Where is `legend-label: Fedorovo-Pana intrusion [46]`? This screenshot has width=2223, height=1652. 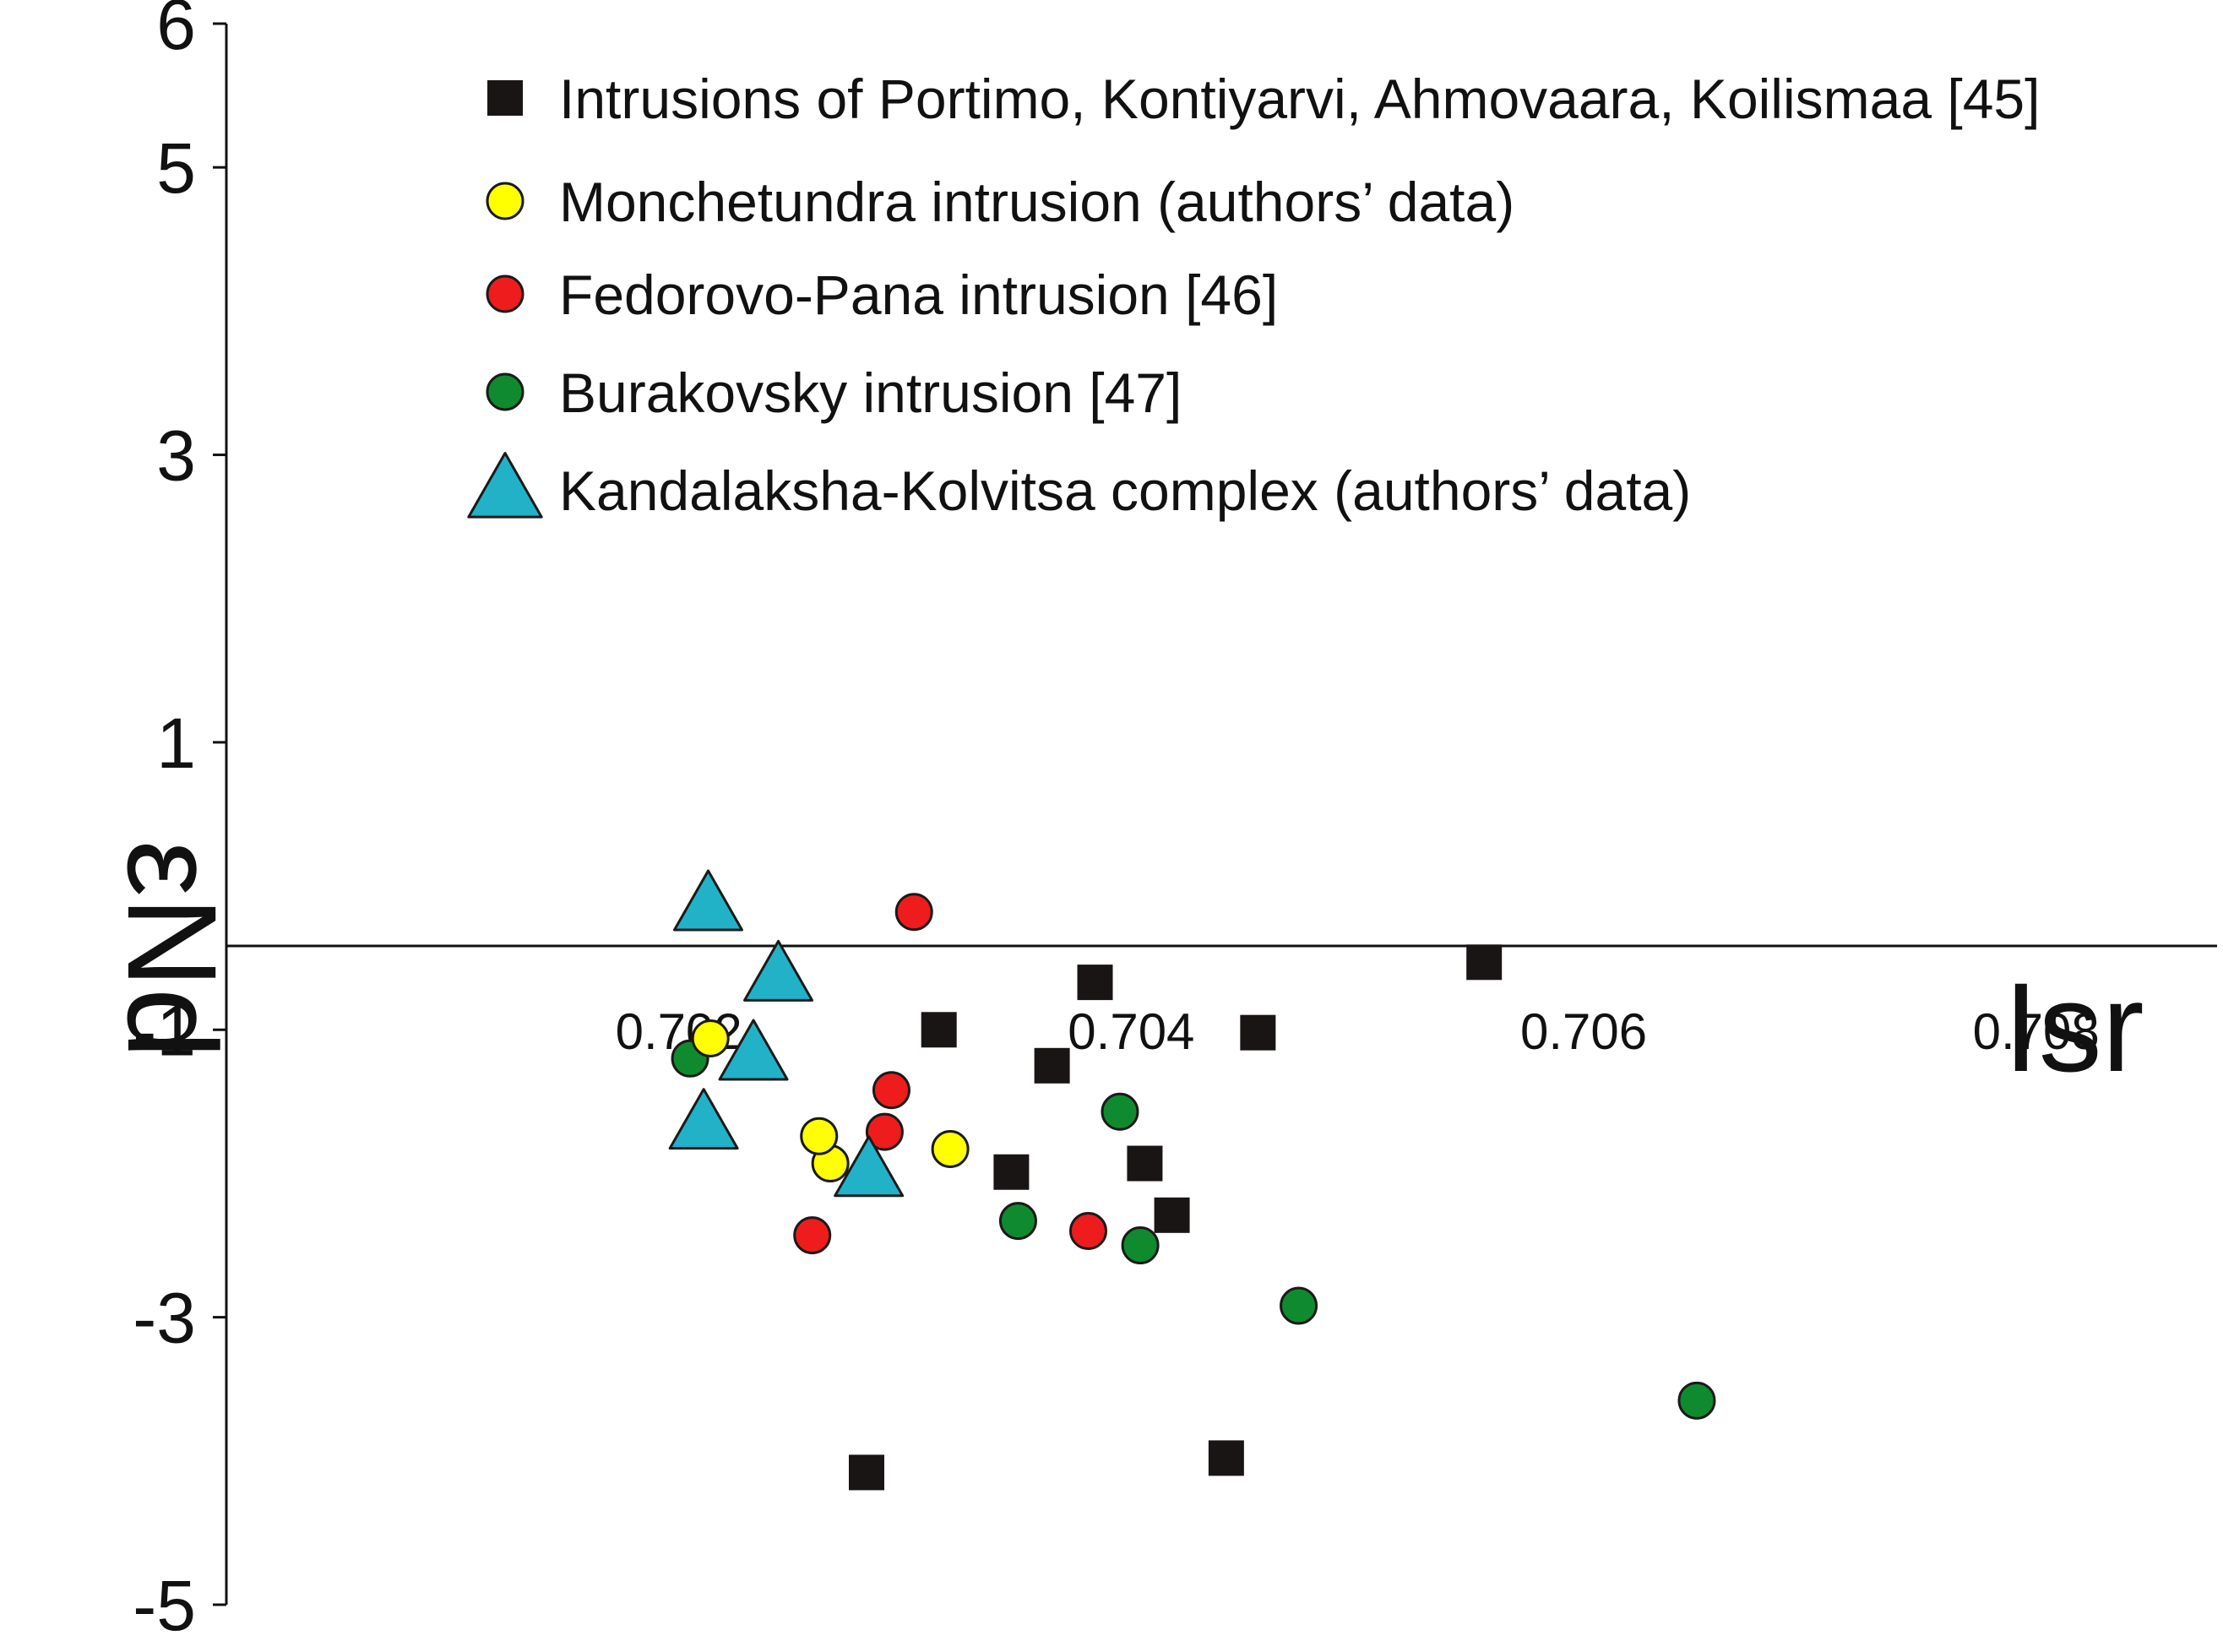
legend-label: Fedorovo-Pana intrusion [46] is located at coordinates (919, 295).